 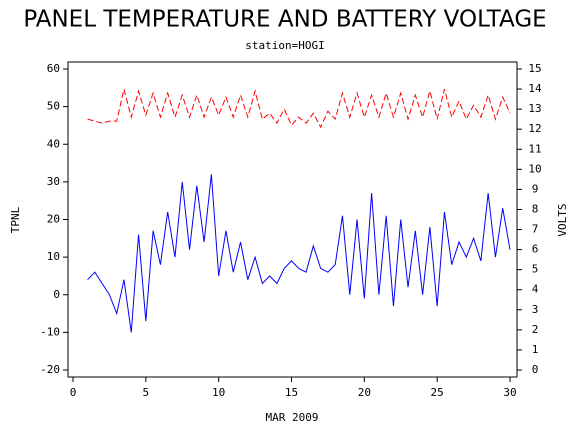 I want to click on y2-tick-label: 8, so click(x=535, y=208).